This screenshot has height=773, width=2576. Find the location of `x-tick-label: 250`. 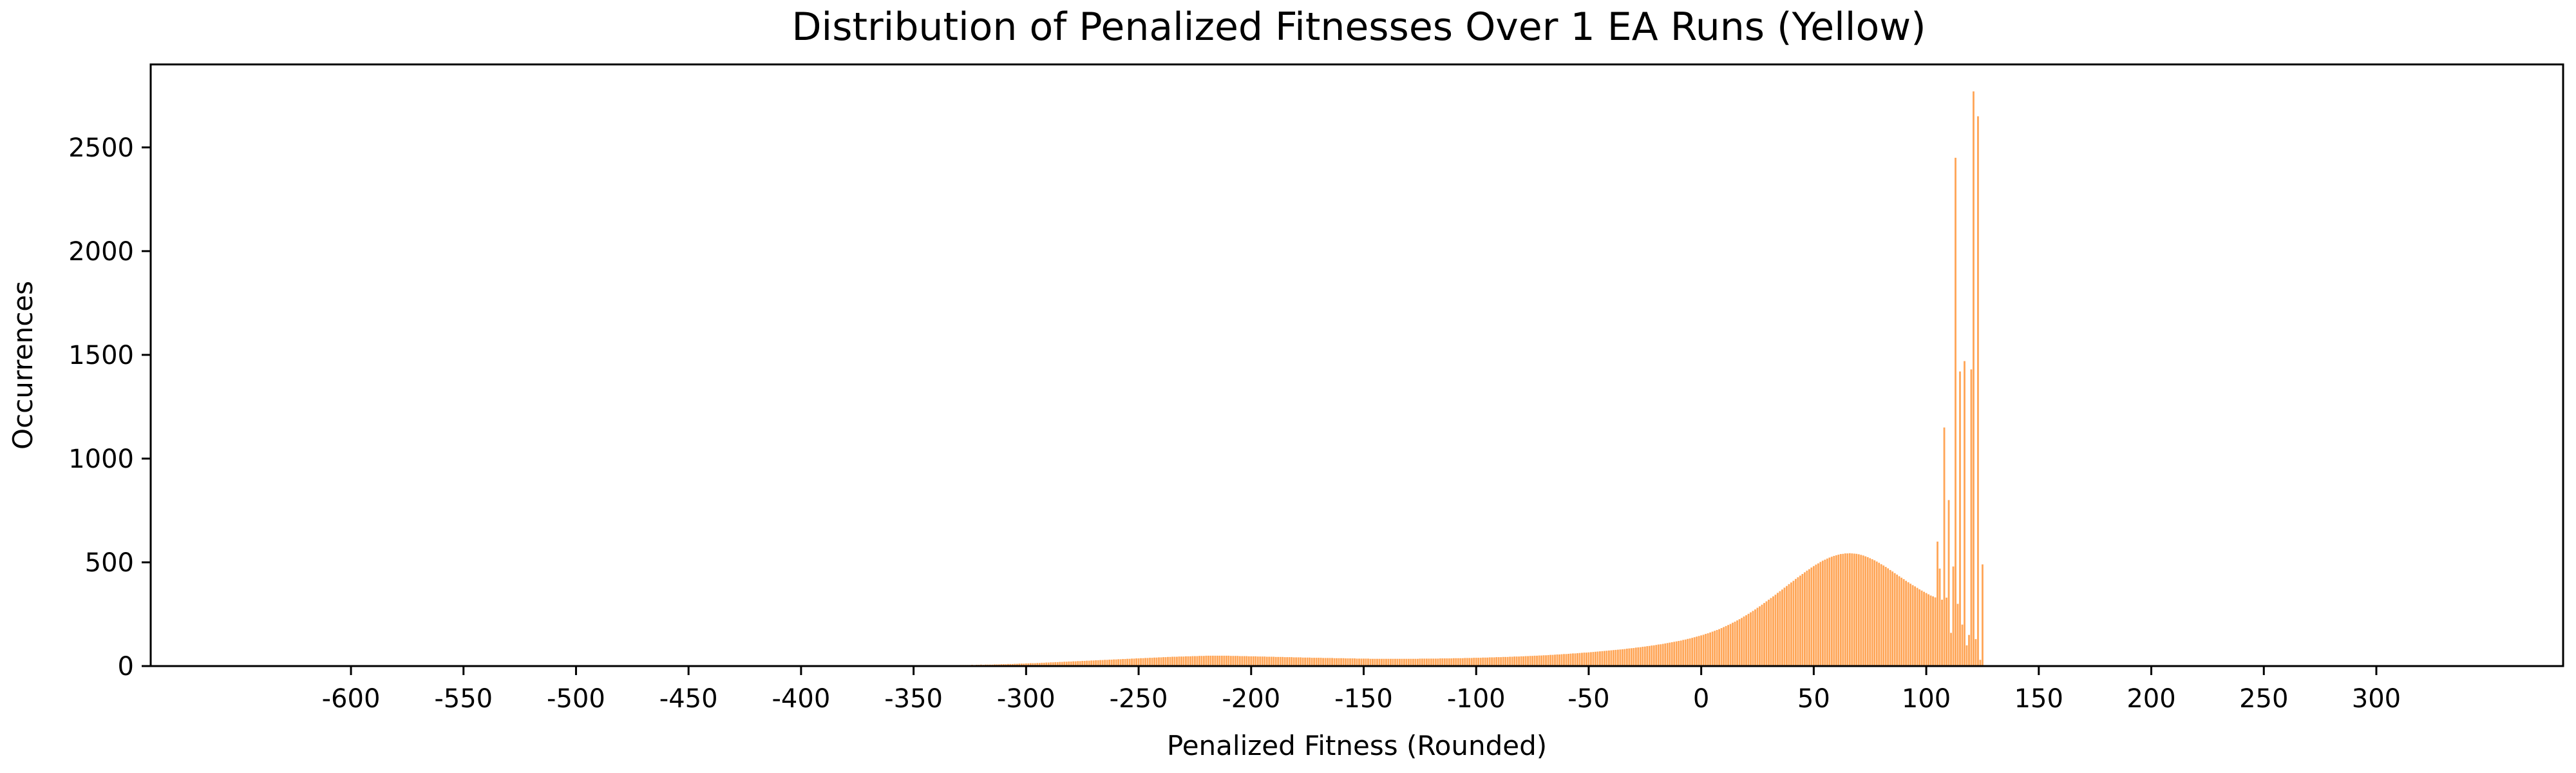

x-tick-label: 250 is located at coordinates (2264, 699).